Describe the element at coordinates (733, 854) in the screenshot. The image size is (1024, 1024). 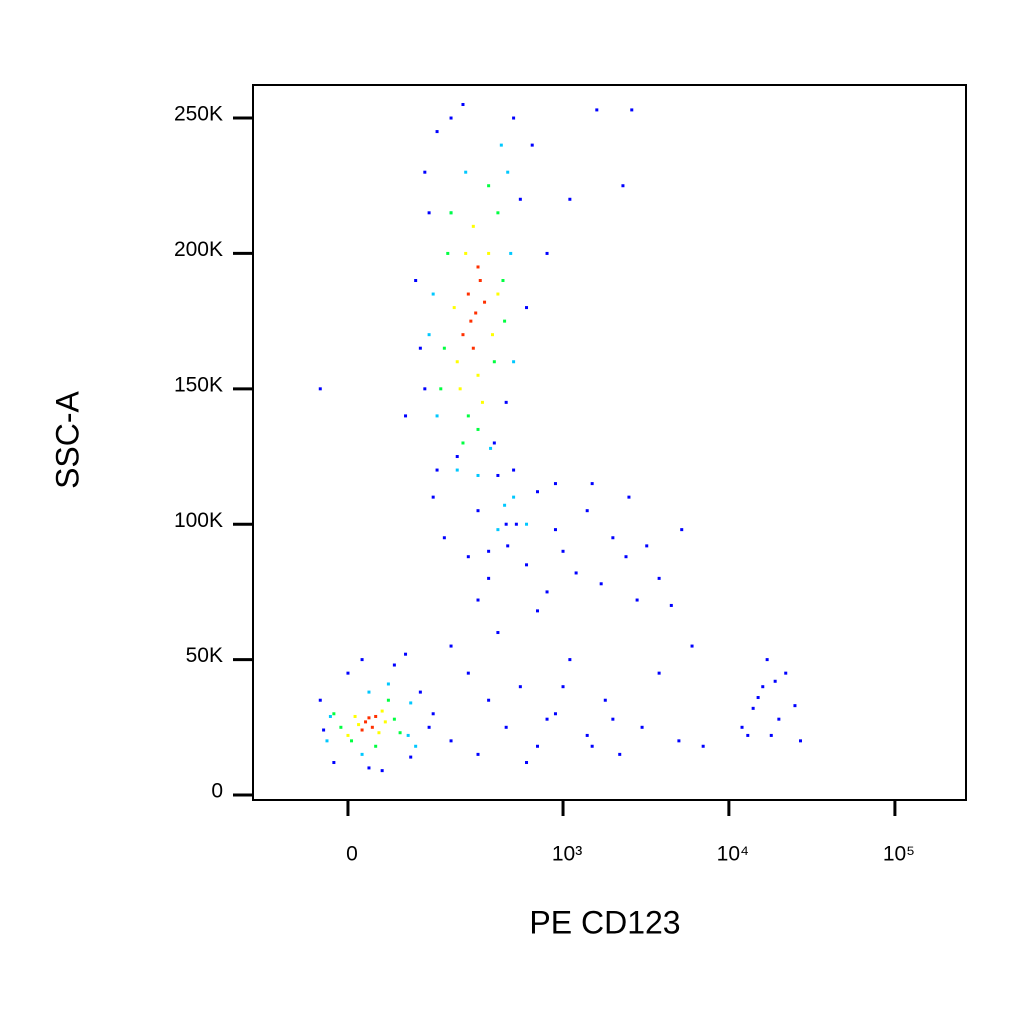
I see `x-tick-label: 10⁴` at that location.